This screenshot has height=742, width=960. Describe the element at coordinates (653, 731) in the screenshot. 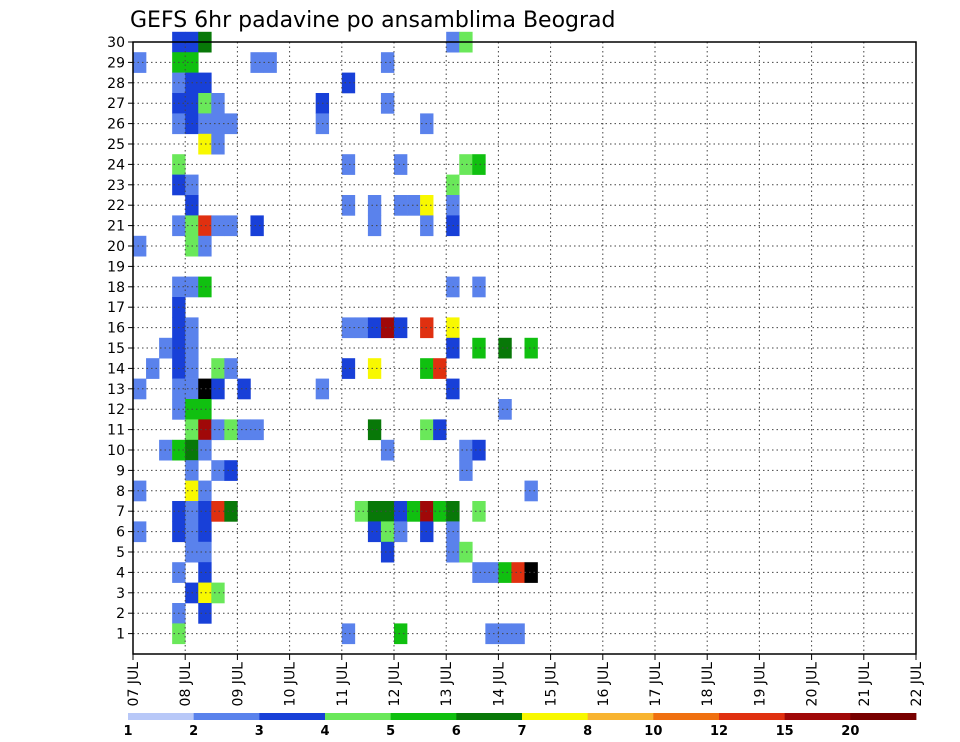

I see `legend-label: 10` at that location.